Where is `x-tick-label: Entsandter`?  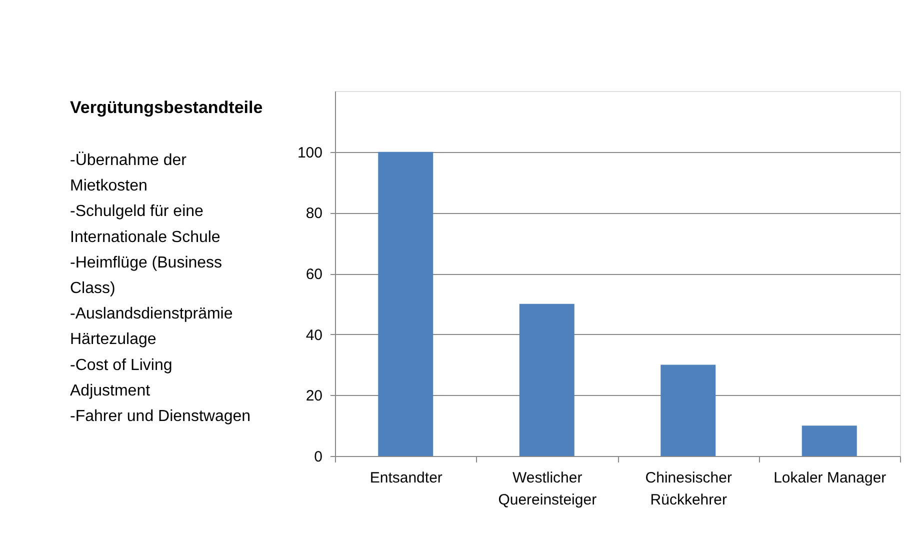
x-tick-label: Entsandter is located at coordinates (406, 478).